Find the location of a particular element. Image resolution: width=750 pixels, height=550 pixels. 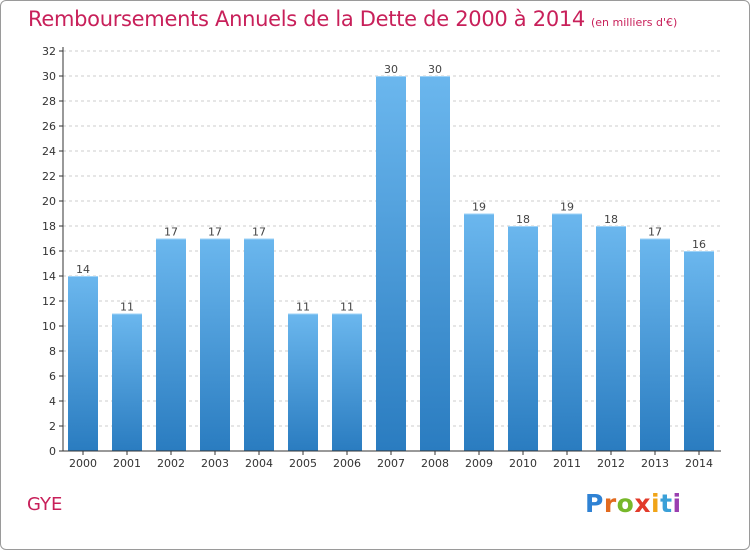

x-tick-label-2004: 2004 is located at coordinates (259, 463).